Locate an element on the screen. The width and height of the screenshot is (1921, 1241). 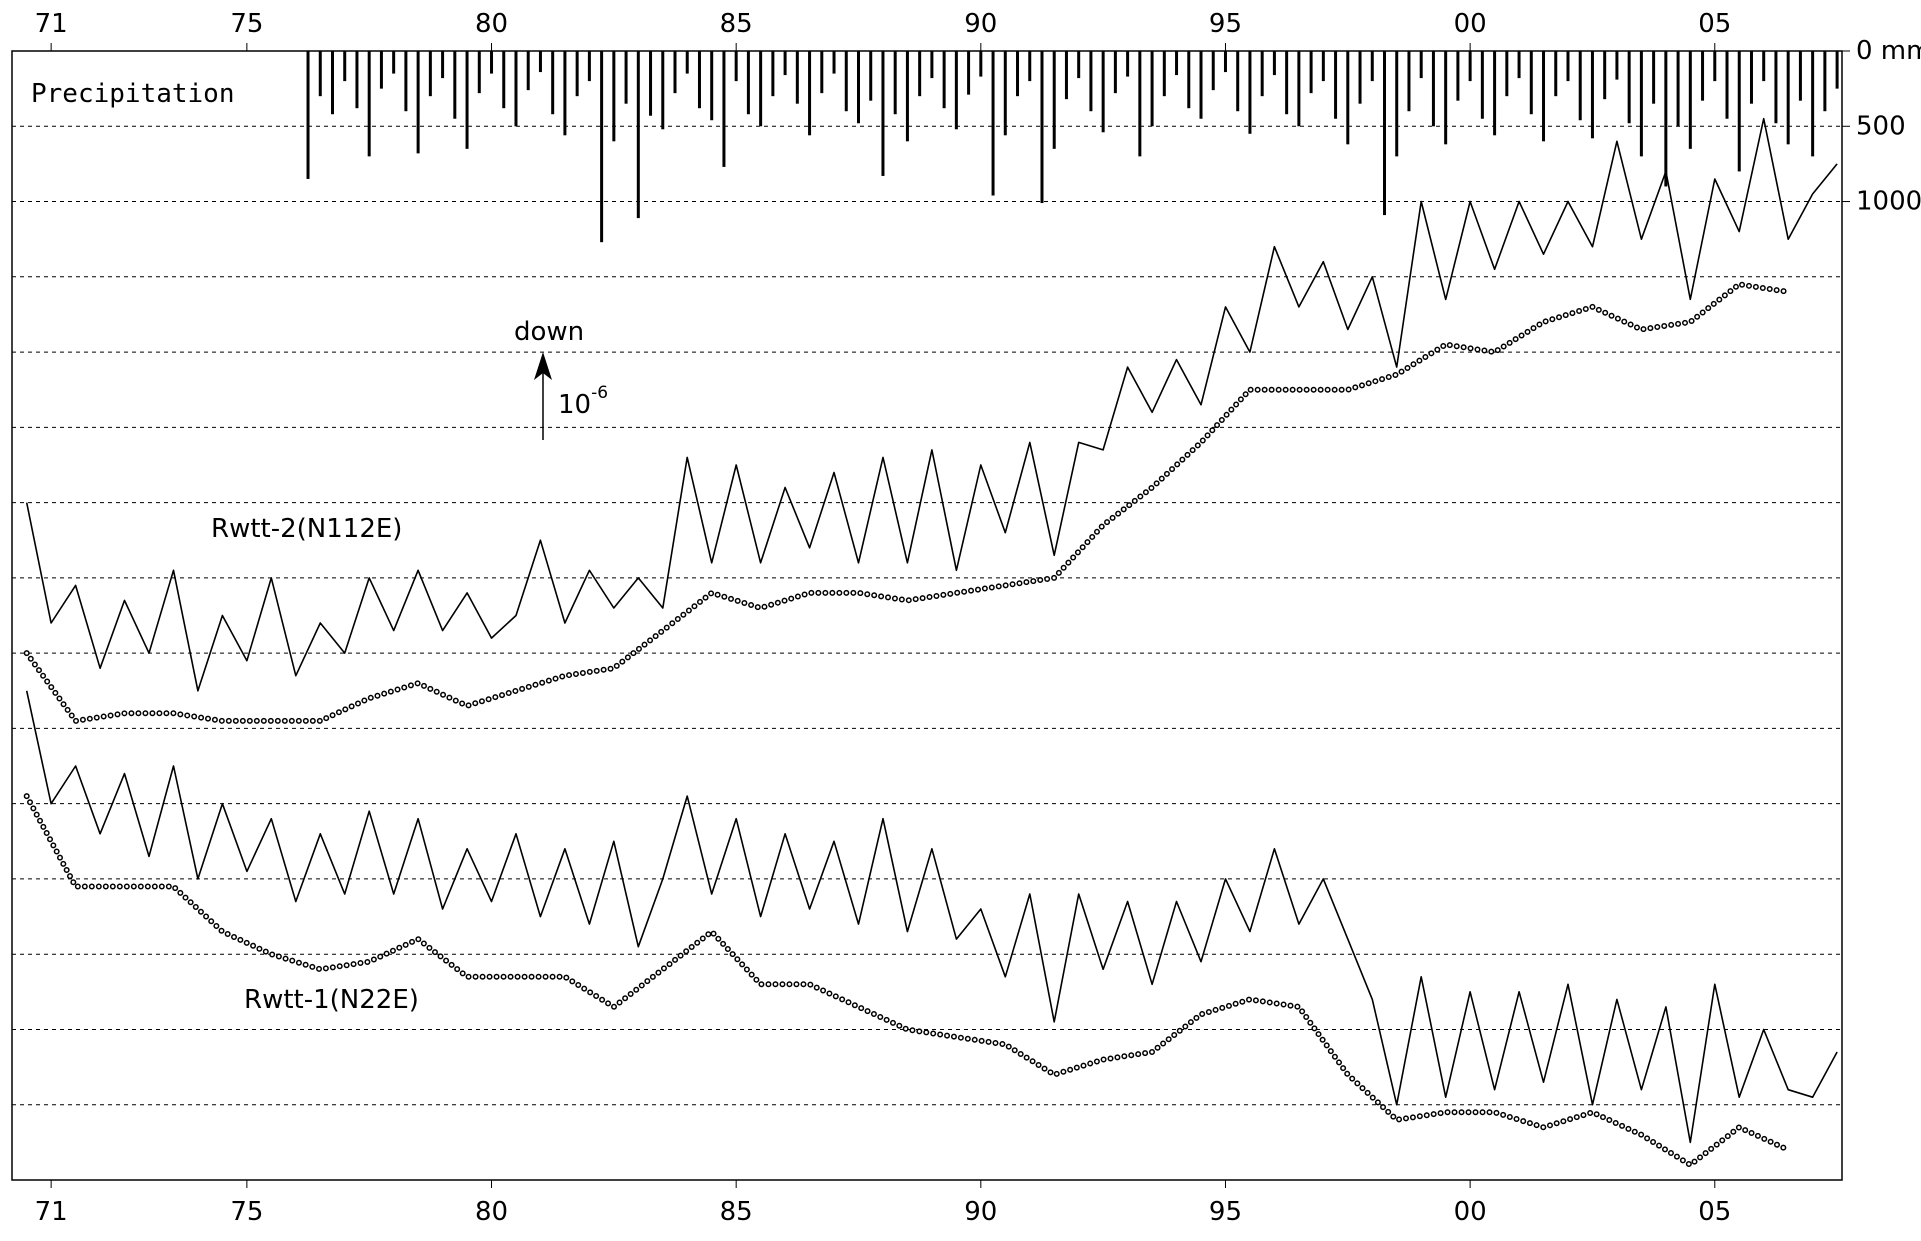
x-tick-label-bottom: 90 is located at coordinates (980, 1212).